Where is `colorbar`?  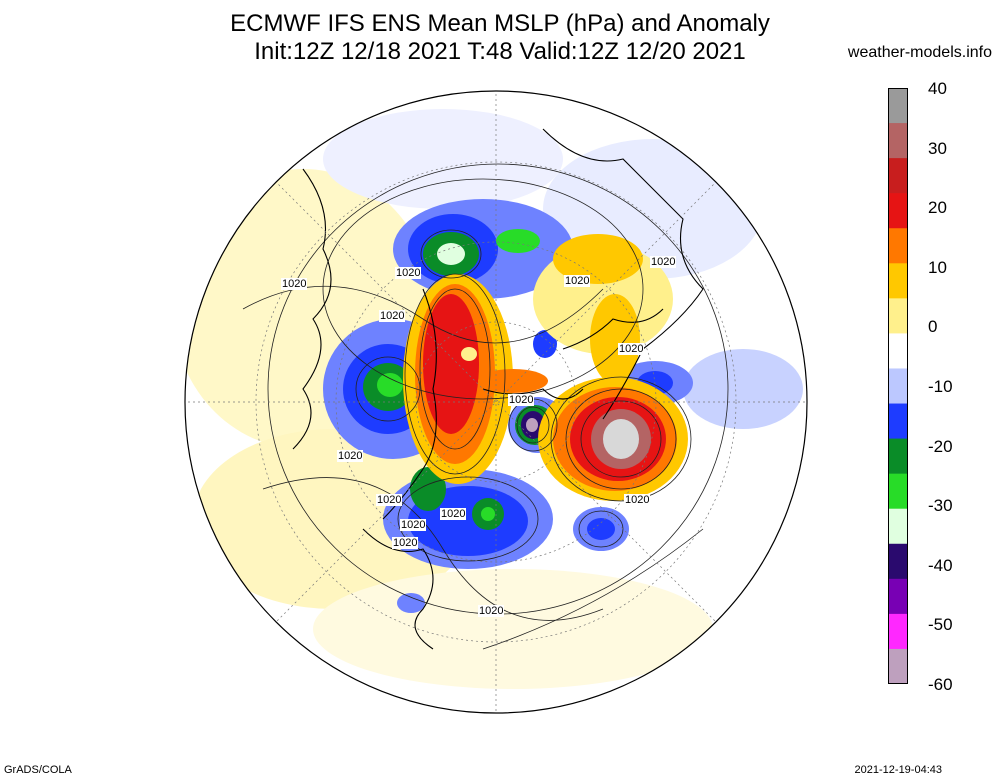
colorbar is located at coordinates (898, 386).